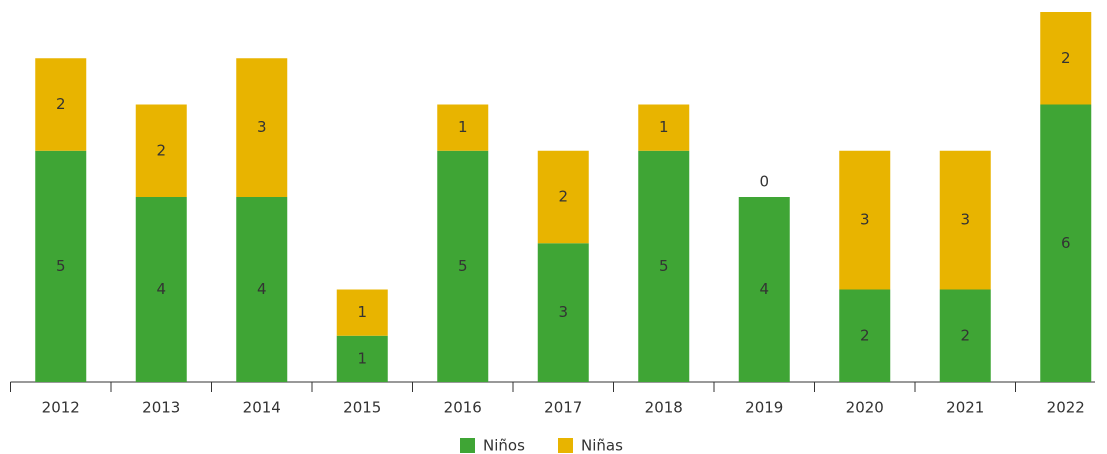 The height and width of the screenshot is (454, 1107). Describe the element at coordinates (764, 182) in the screenshot. I see `data-label: 0` at that location.